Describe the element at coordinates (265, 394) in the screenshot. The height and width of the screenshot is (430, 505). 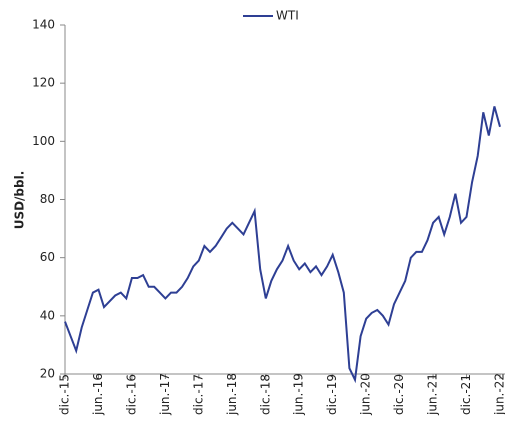
I see `x-tick-label: dic.-18` at that location.